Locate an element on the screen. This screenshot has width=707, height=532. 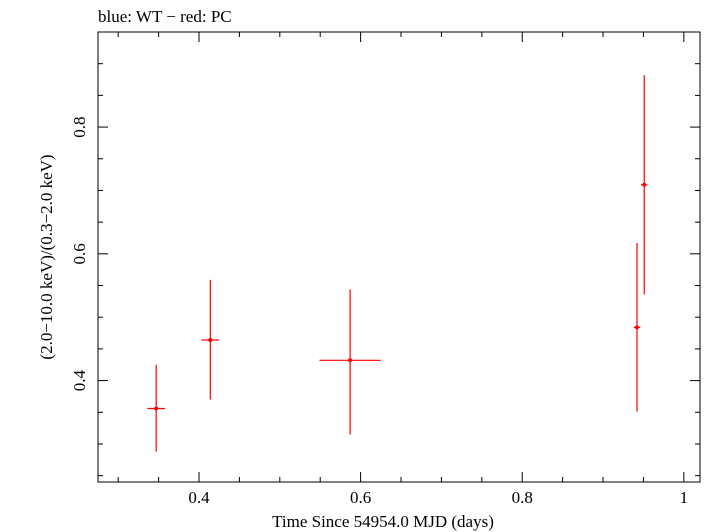
x-tick-label: 1 is located at coordinates (684, 497).